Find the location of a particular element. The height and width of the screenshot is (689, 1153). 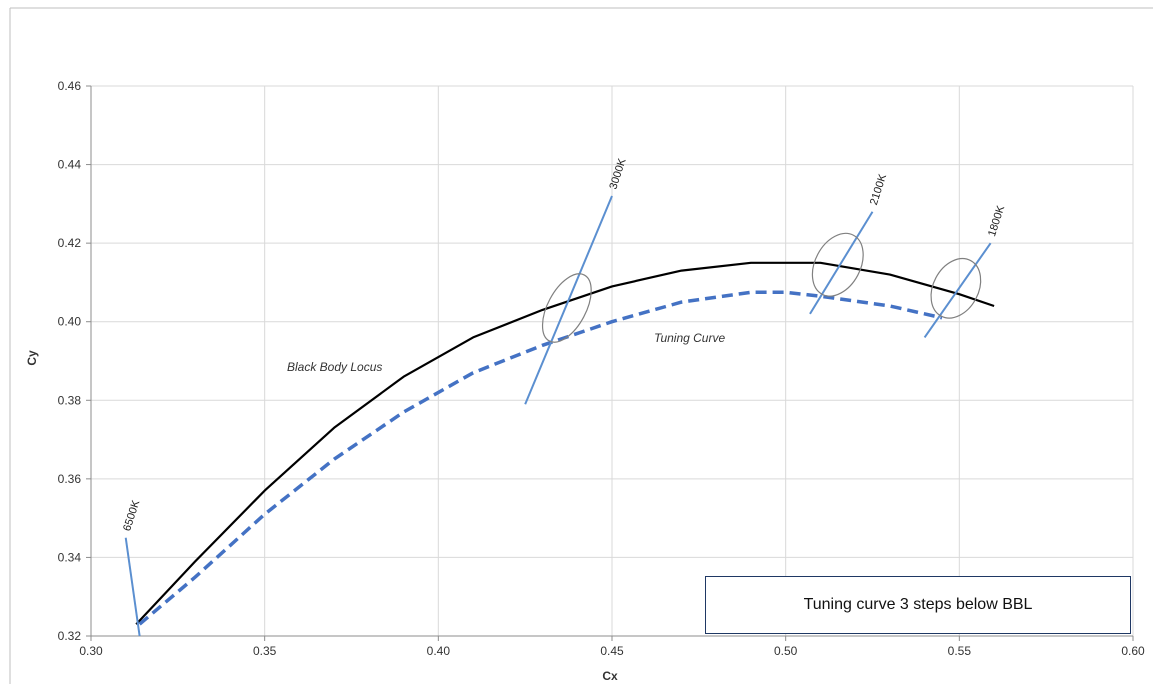

y-tick-label-0: 0.32 is located at coordinates (70, 636).